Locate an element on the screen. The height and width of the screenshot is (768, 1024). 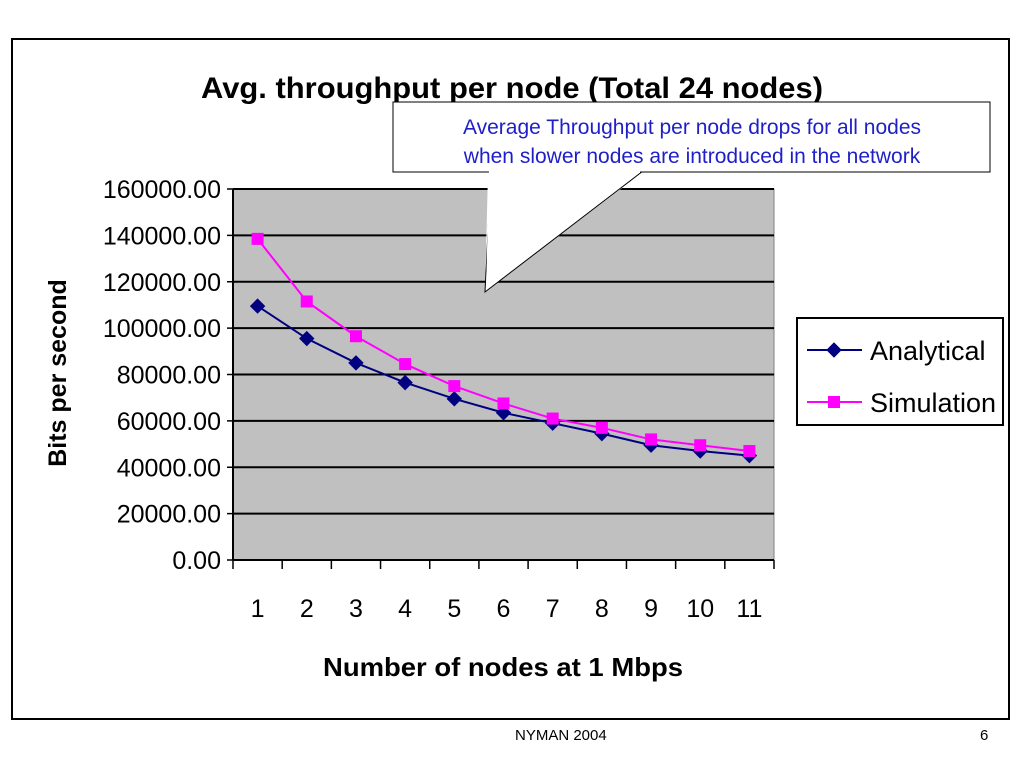
y-tick-label: 160000.00 is located at coordinates (162, 190).